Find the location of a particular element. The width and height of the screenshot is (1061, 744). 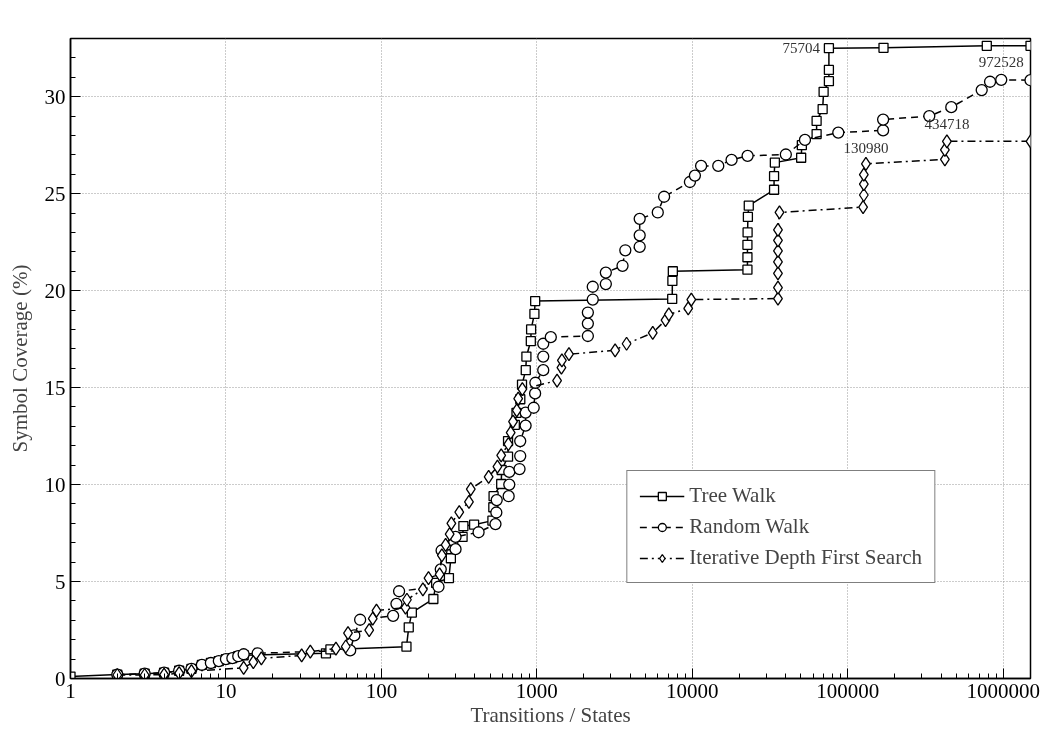

x-tick-label: 10000 is located at coordinates (692, 690).